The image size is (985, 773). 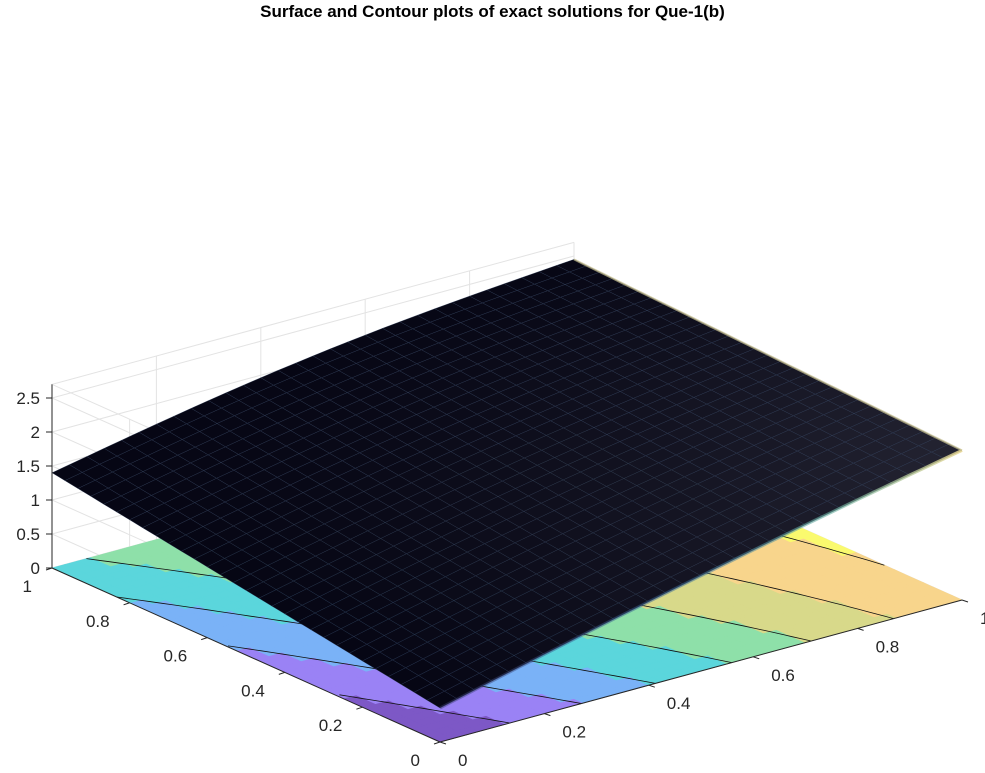 I want to click on y-axis-line, so click(x=246, y=655).